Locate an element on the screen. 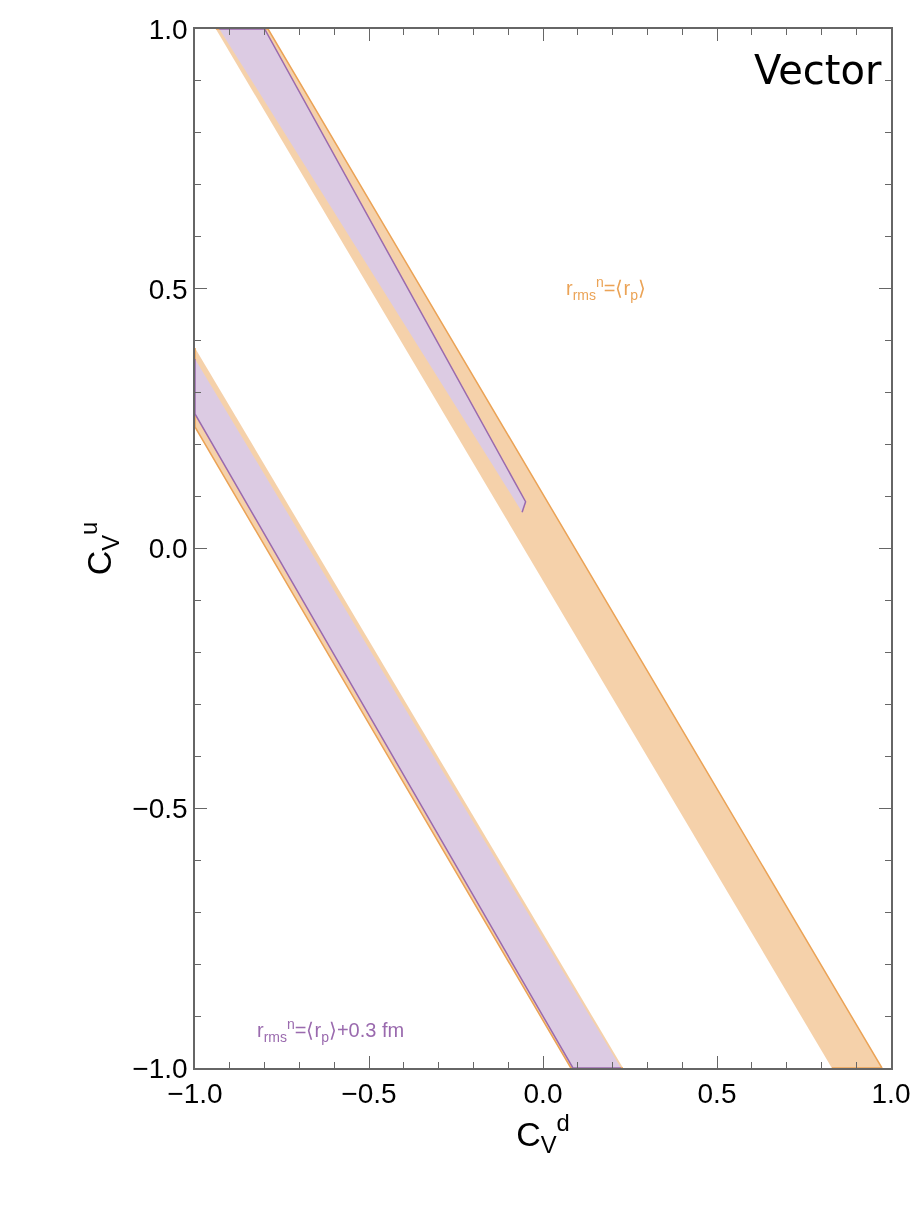 The width and height of the screenshot is (924, 1217). y-tick-label: 0.5 is located at coordinates (168, 289).